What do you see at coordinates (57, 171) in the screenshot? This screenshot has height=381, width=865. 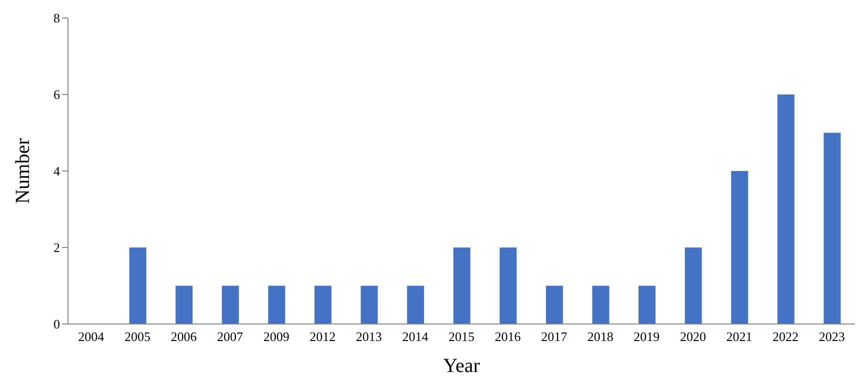 I see `y-tick-label: 4` at bounding box center [57, 171].